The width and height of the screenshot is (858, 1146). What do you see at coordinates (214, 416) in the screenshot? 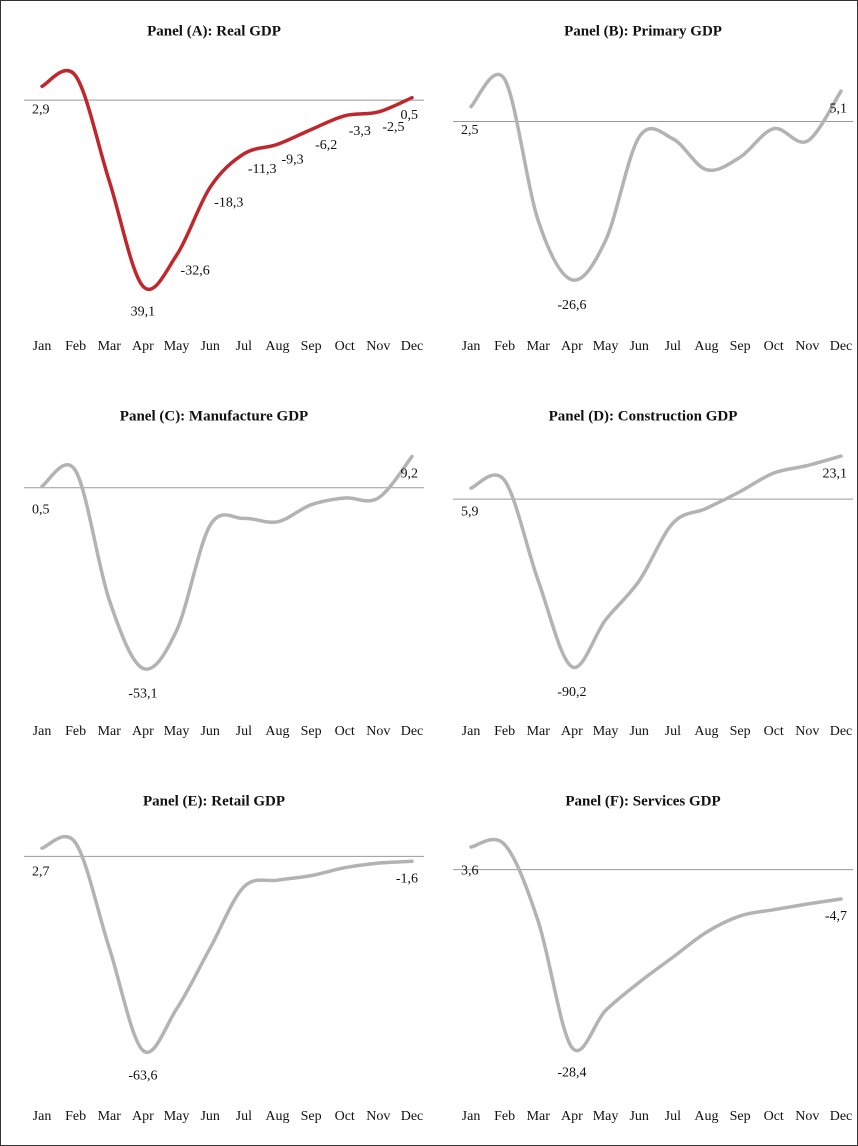
I see `panel-title: Panel (C): Manufacture GDP` at bounding box center [214, 416].